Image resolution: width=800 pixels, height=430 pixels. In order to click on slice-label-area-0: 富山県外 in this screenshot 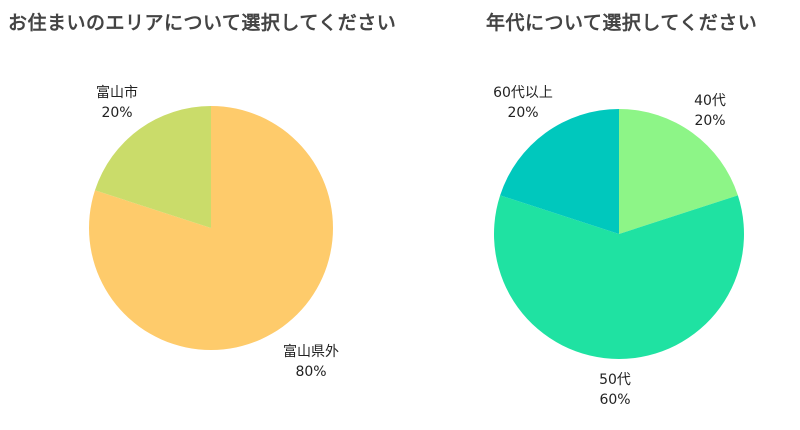, I will do `click(311, 351)`.